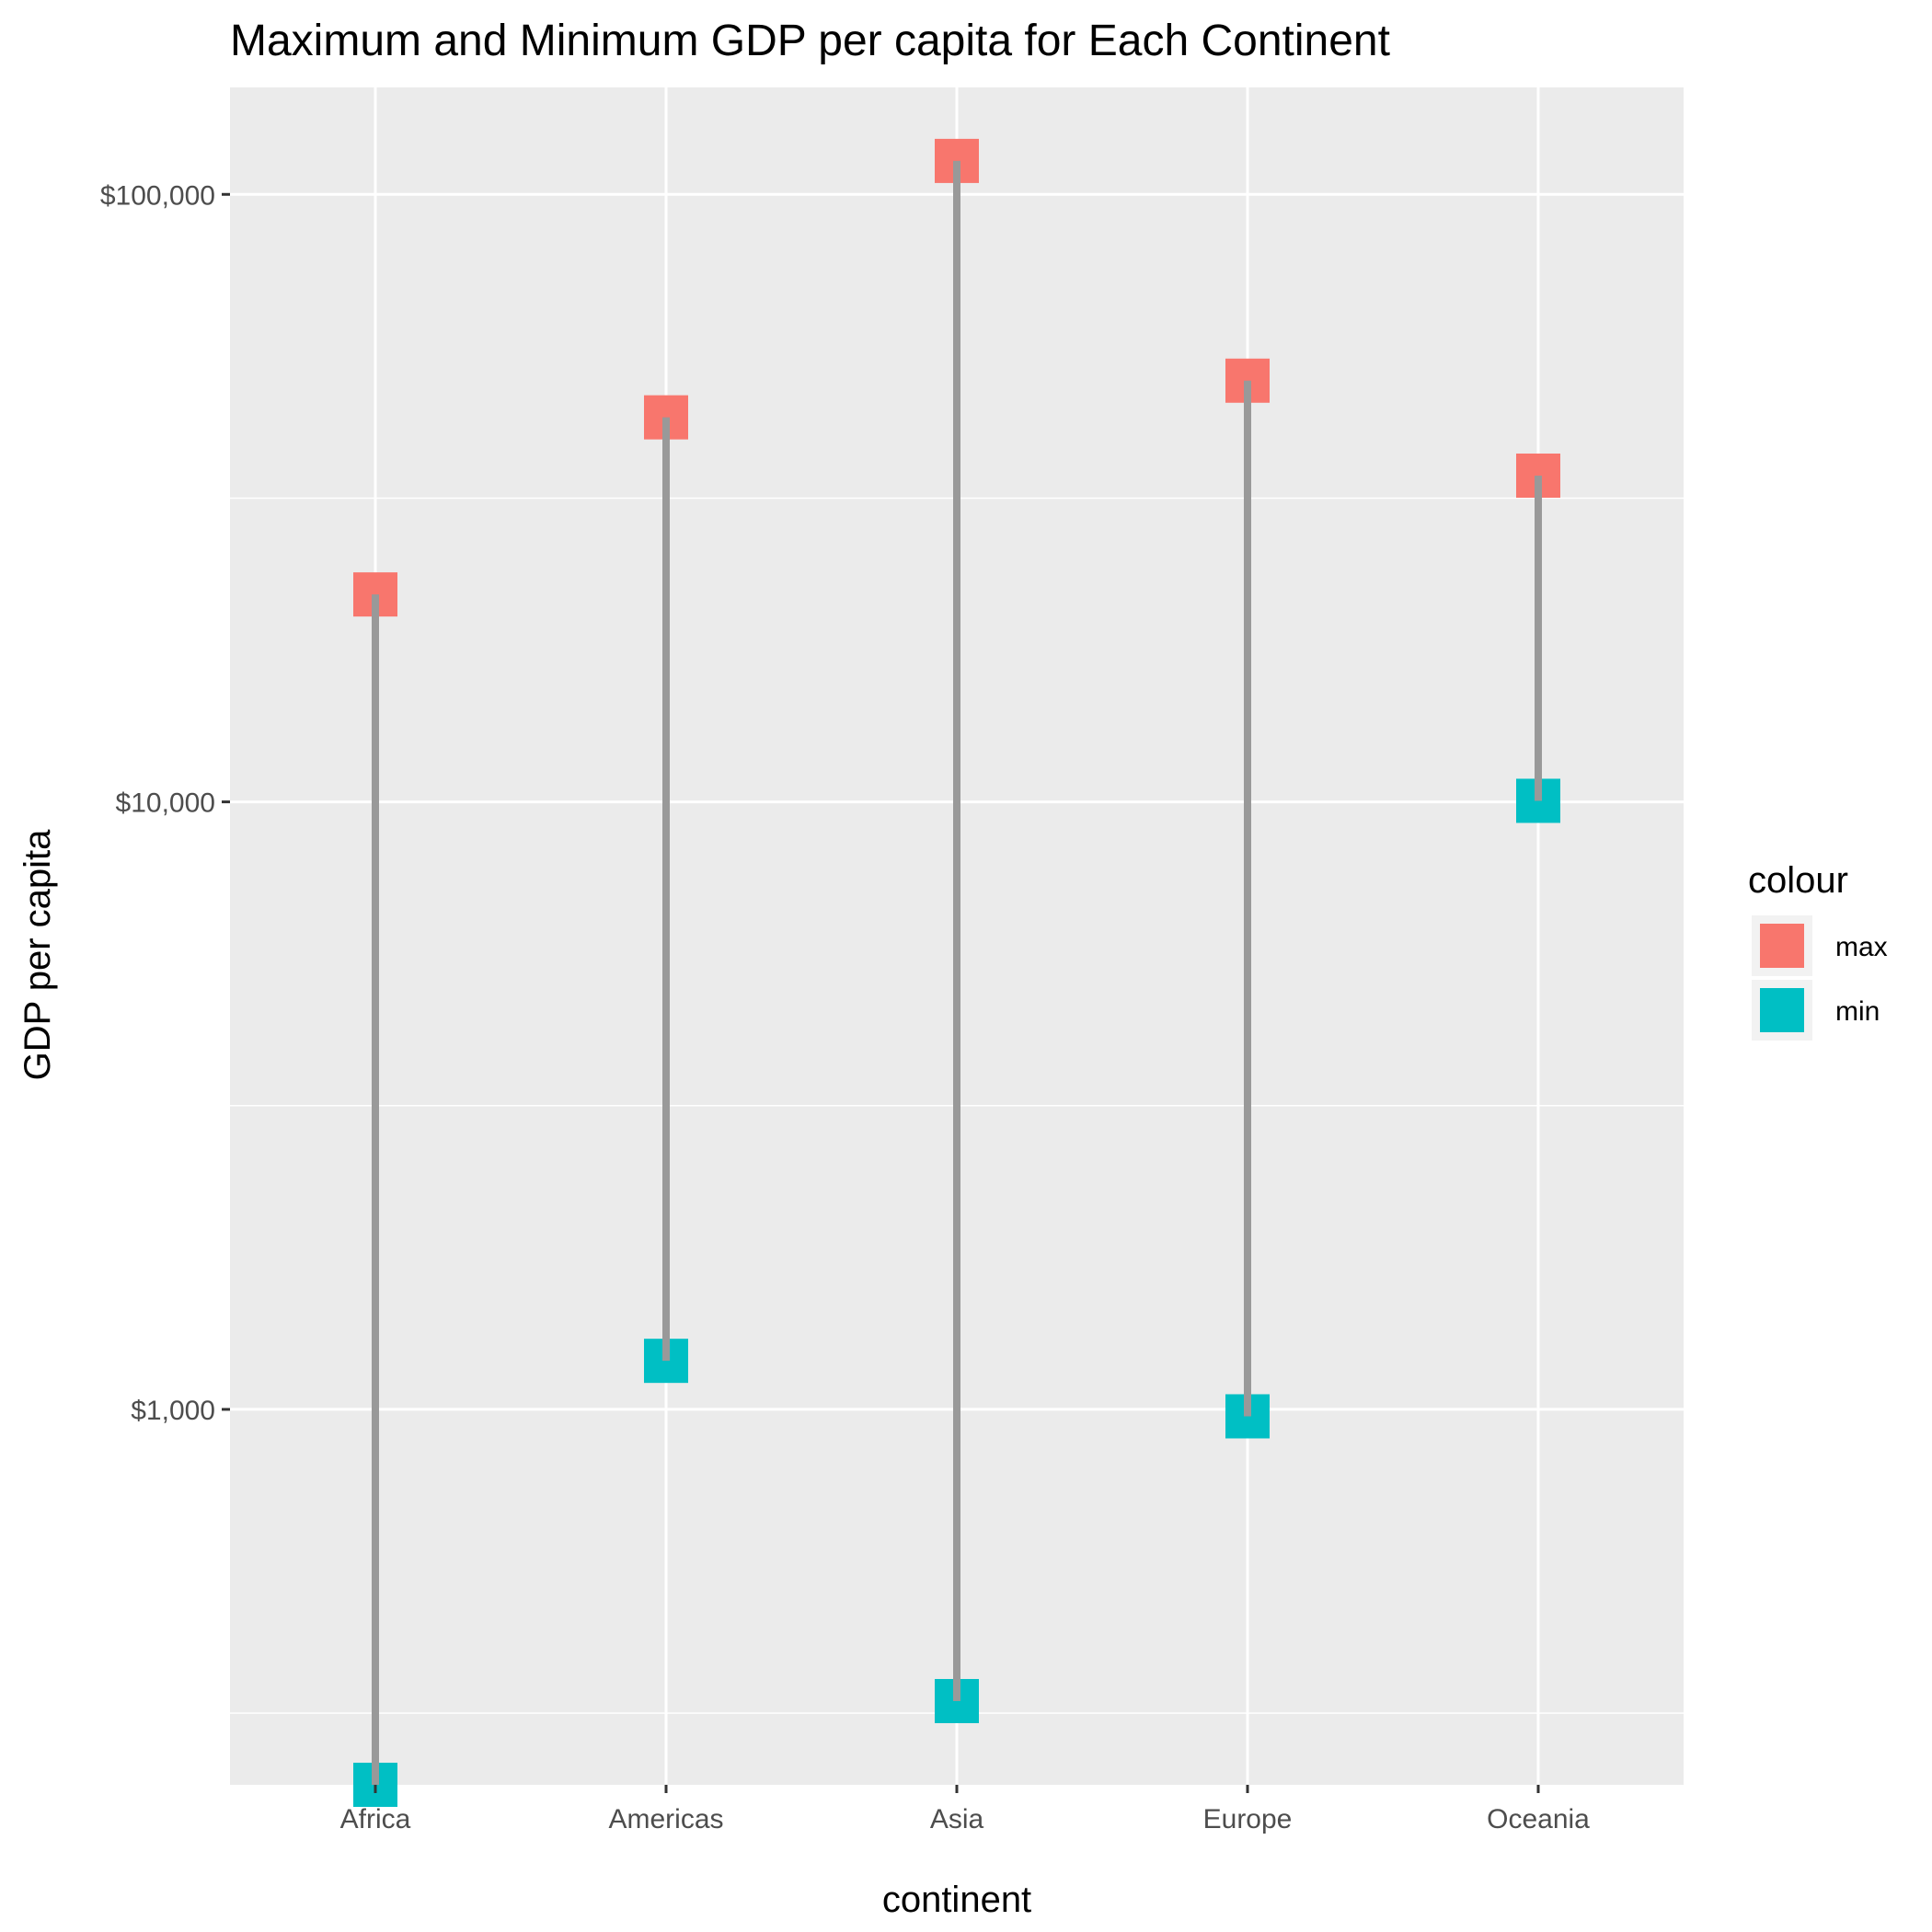 Image resolution: width=1932 pixels, height=1932 pixels. What do you see at coordinates (1538, 1819) in the screenshot?
I see `x-tick-label: Oceania` at bounding box center [1538, 1819].